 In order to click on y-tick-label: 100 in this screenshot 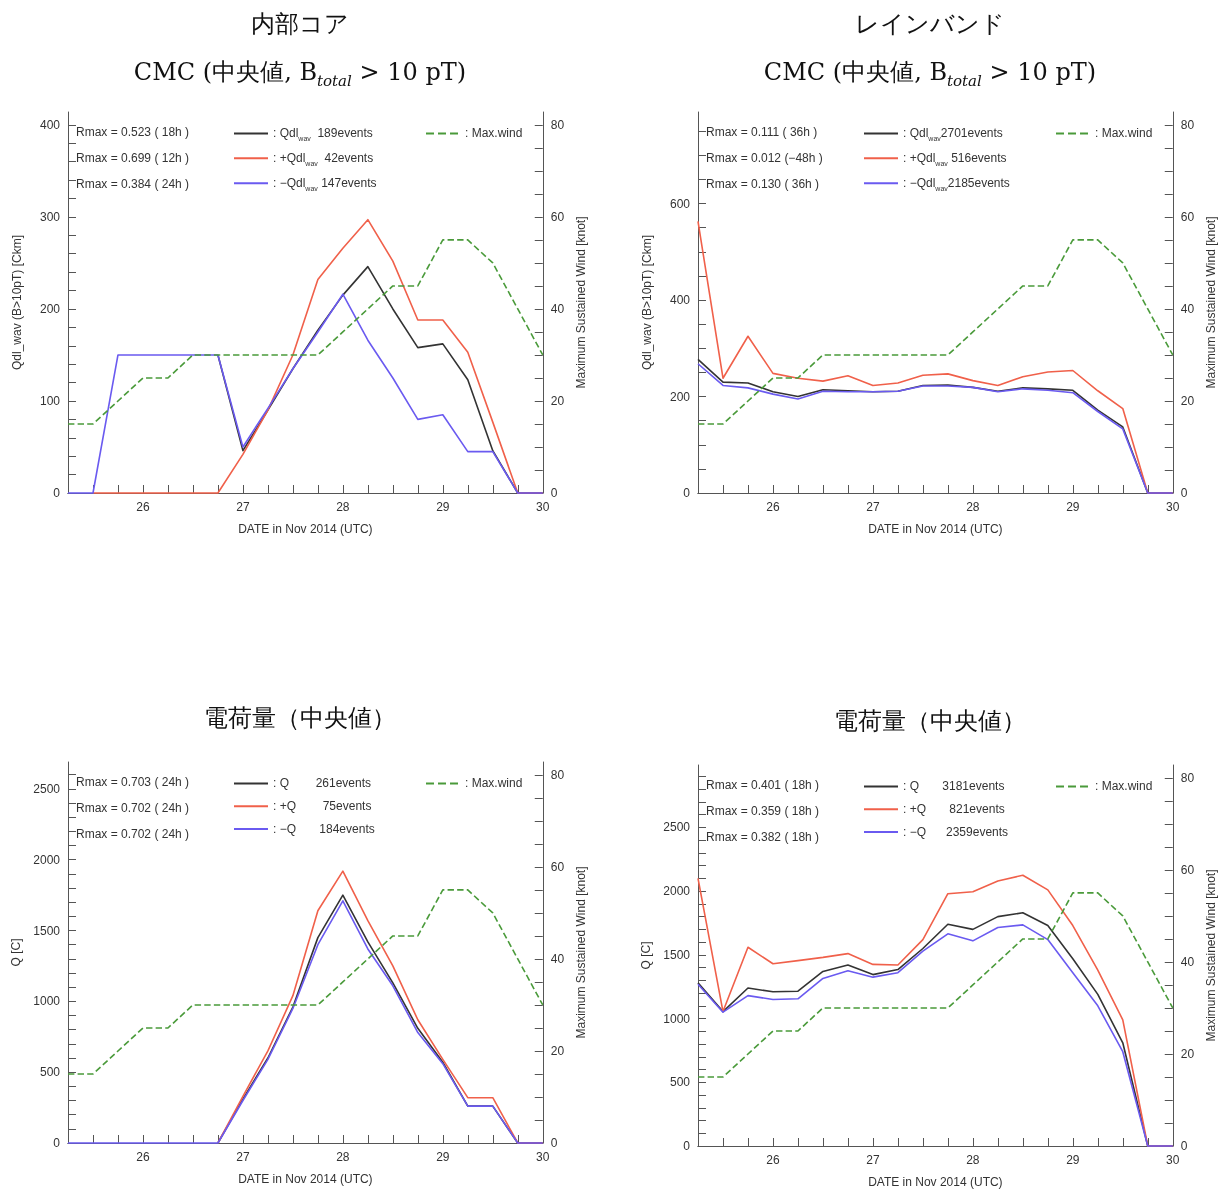, I will do `click(50, 400)`.